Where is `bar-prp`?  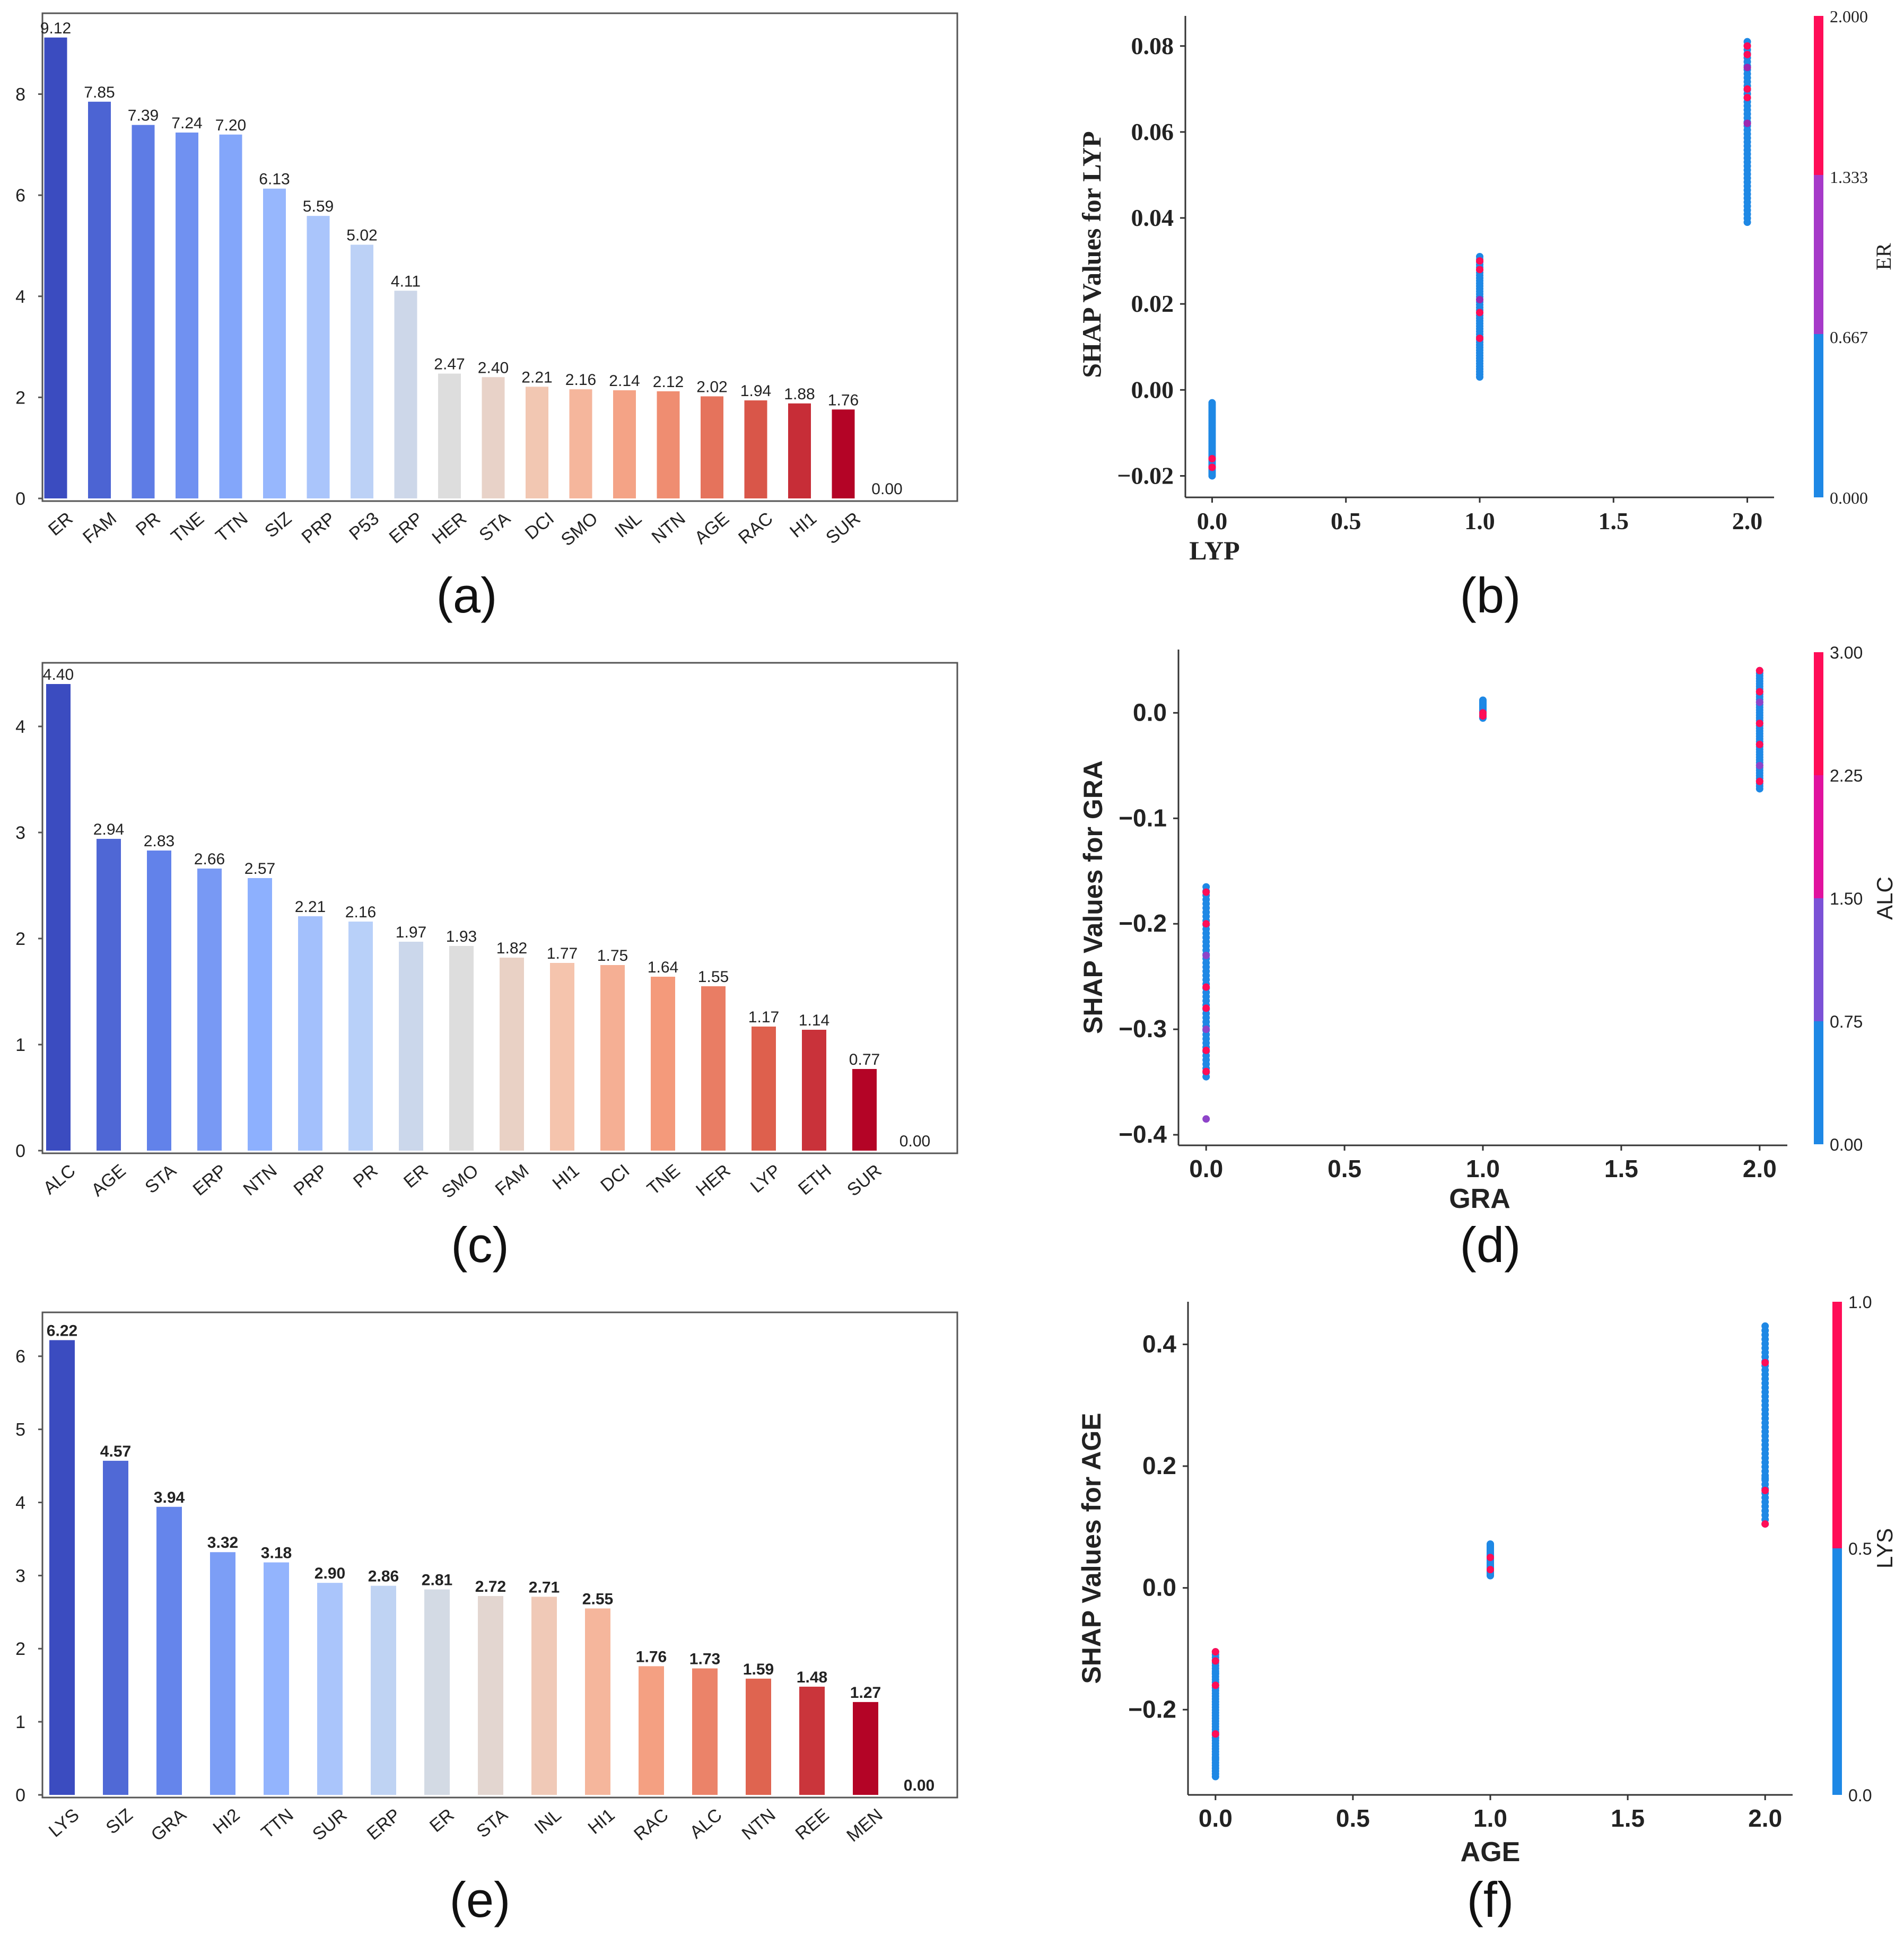
bar-prp is located at coordinates (319, 357).